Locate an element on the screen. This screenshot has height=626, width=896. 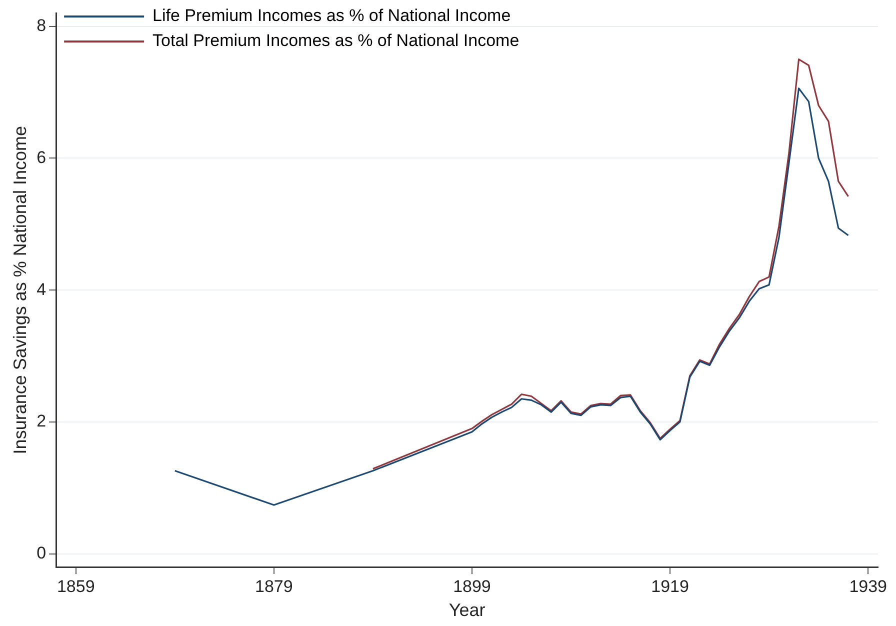
x-tick-label: 1939 is located at coordinates (868, 586).